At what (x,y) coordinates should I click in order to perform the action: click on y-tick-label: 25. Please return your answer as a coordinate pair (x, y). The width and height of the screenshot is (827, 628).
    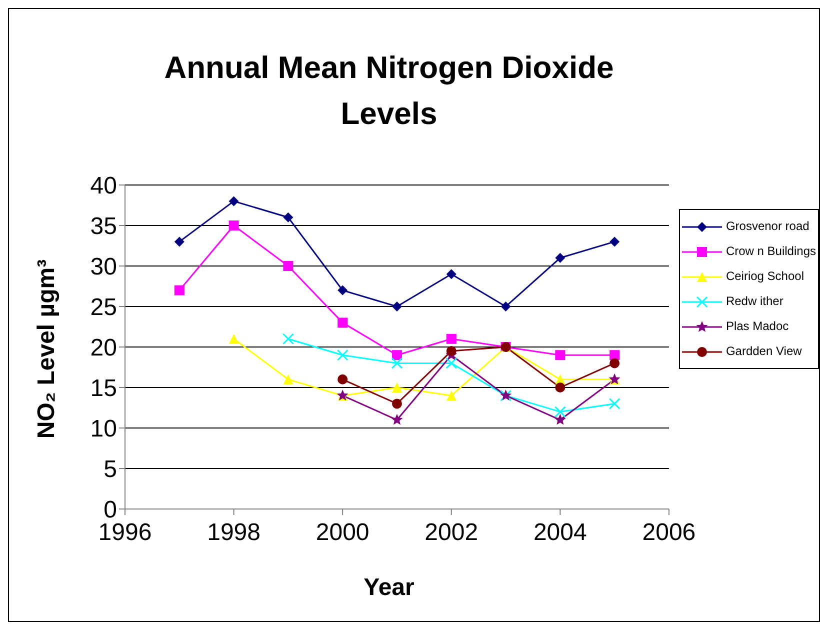
    Looking at the image, I should click on (103, 308).